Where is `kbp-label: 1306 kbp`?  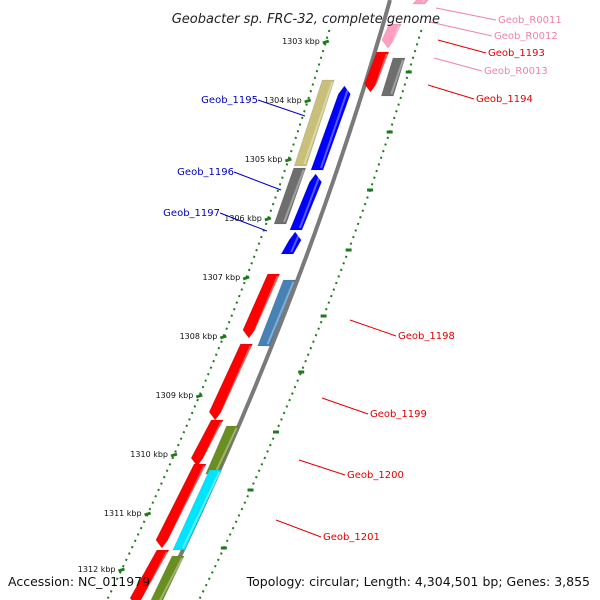 kbp-label: 1306 kbp is located at coordinates (243, 218).